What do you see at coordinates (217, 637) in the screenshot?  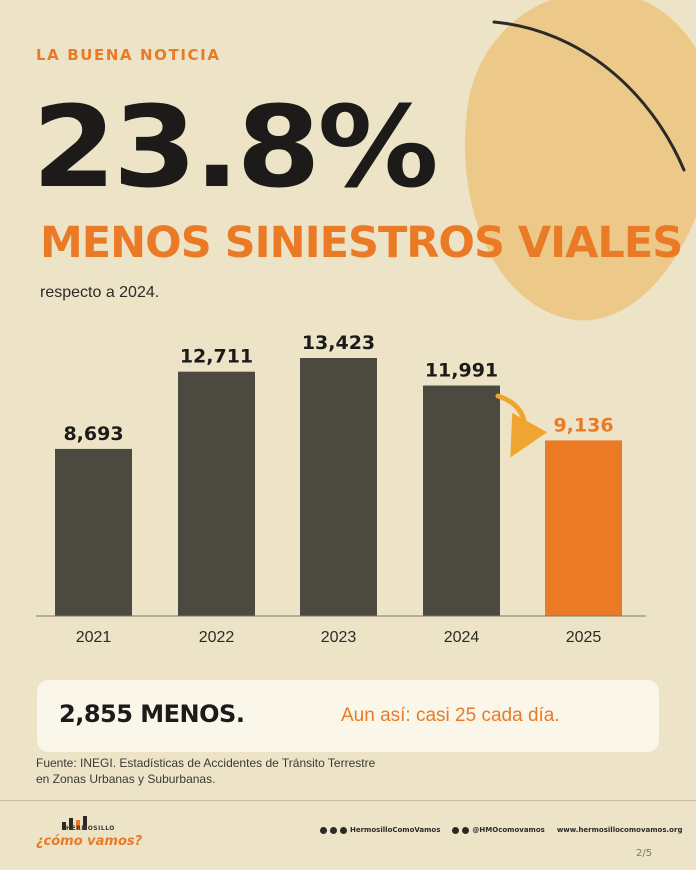 I see `x-tick-2022: 2022` at bounding box center [217, 637].